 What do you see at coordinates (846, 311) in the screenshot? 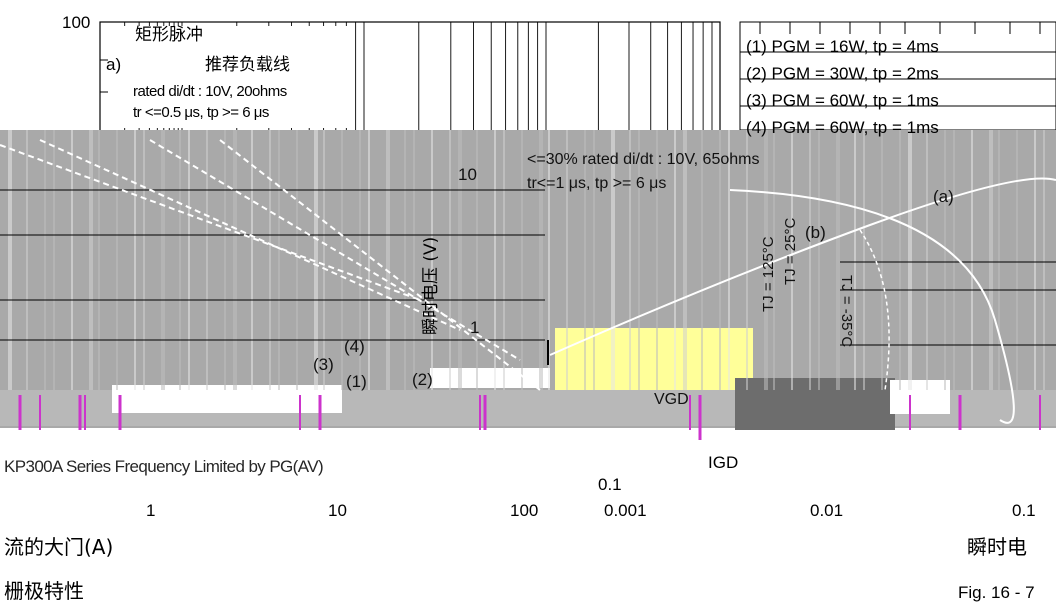
I see `temp-label-minus35: TJ = -35°C` at bounding box center [846, 311].